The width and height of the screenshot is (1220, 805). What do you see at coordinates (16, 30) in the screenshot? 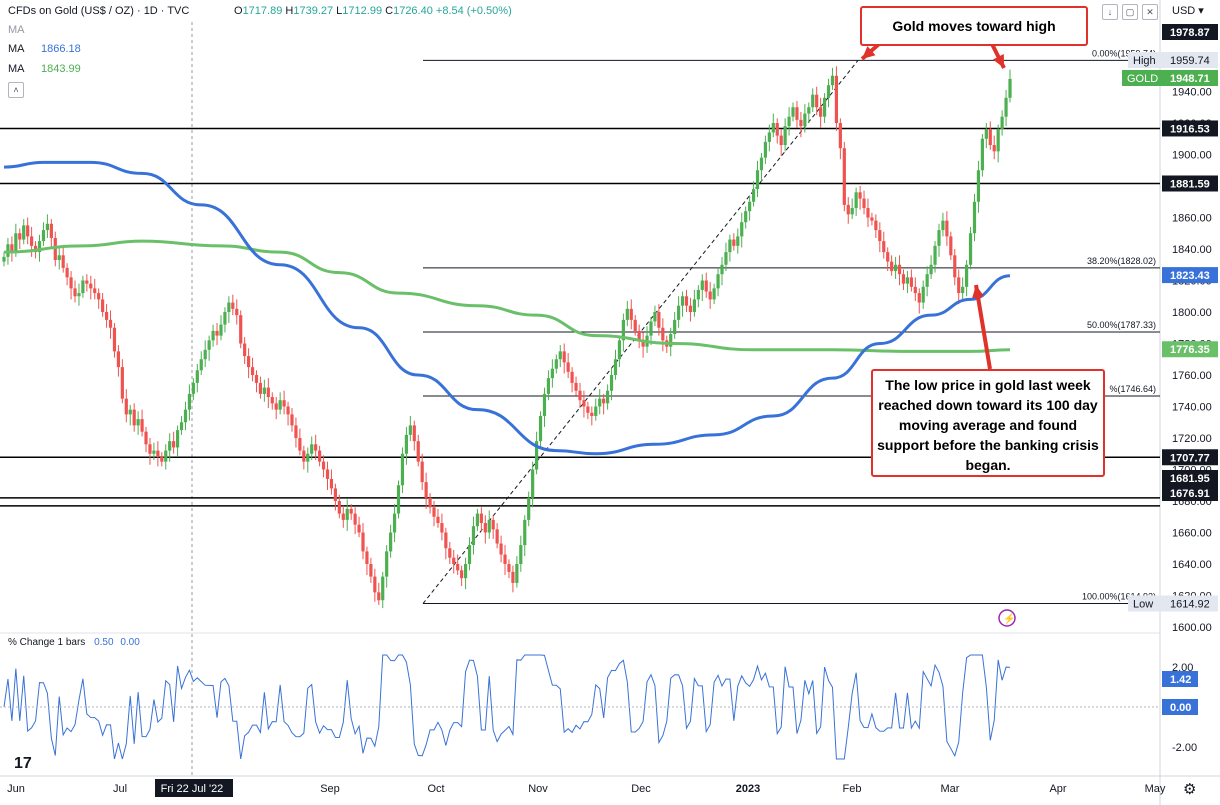
I see `ma-hidden-row: MA` at bounding box center [16, 30].